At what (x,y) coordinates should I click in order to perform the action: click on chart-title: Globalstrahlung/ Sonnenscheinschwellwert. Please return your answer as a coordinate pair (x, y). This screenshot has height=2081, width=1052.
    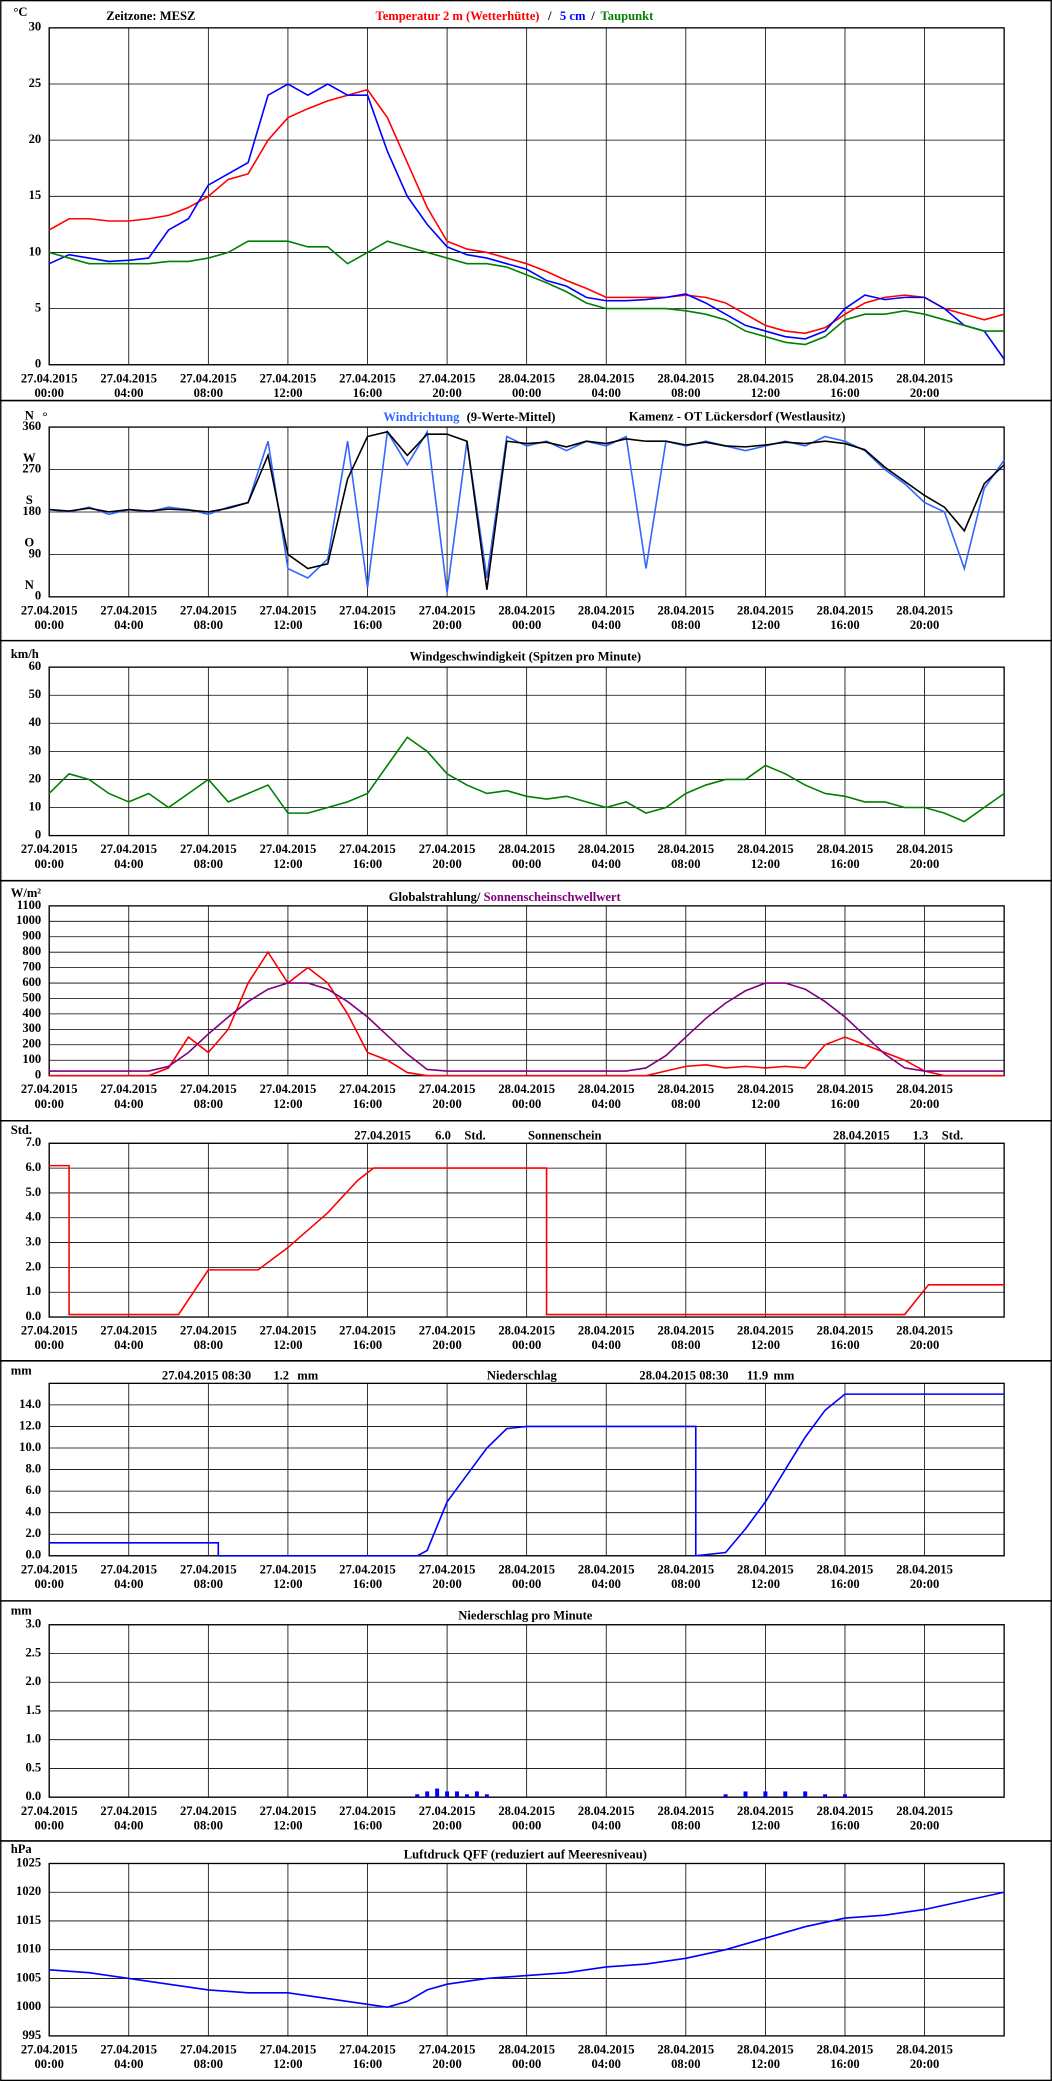
    Looking at the image, I should click on (505, 897).